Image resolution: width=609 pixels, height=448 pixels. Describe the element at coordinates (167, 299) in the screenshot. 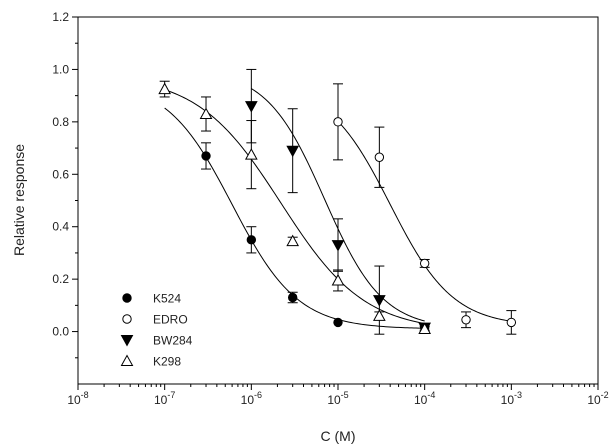

I see `legend-label-k524: K524` at that location.